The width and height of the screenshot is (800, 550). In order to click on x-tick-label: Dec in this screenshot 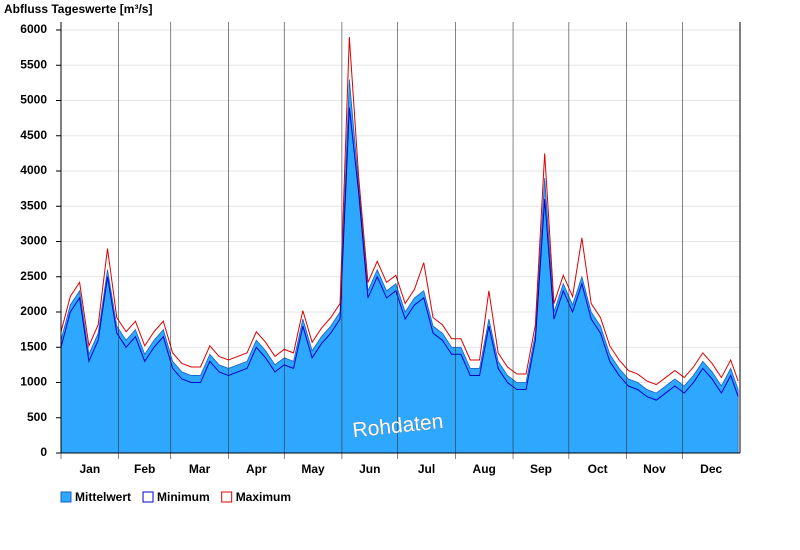, I will do `click(711, 469)`.